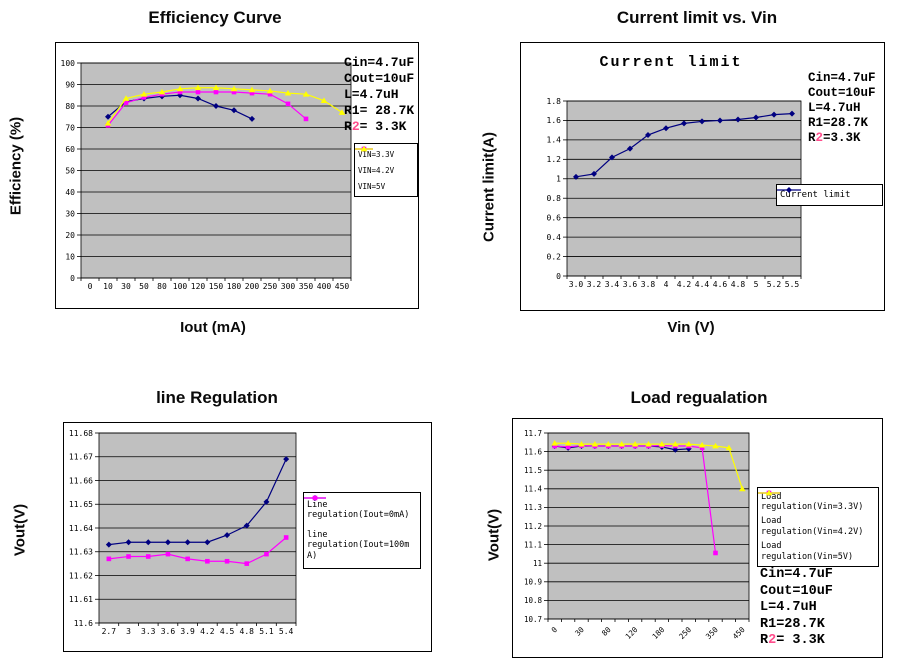 Image resolution: width=909 pixels, height=667 pixels. What do you see at coordinates (128, 631) in the screenshot?
I see `svg-text: 3` at bounding box center [128, 631].